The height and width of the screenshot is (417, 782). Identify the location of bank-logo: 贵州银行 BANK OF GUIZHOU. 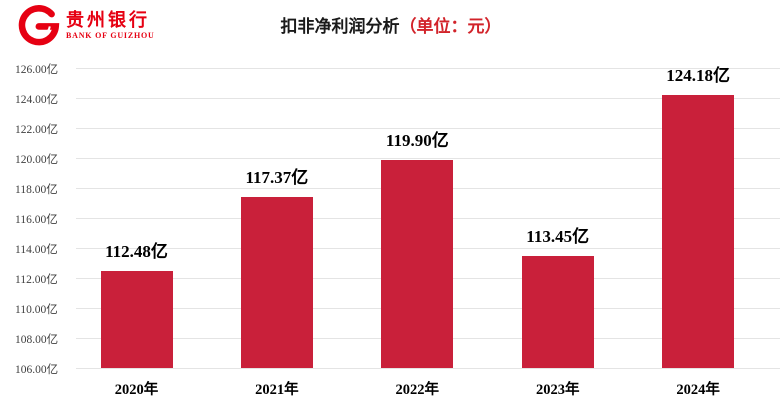
(84, 26).